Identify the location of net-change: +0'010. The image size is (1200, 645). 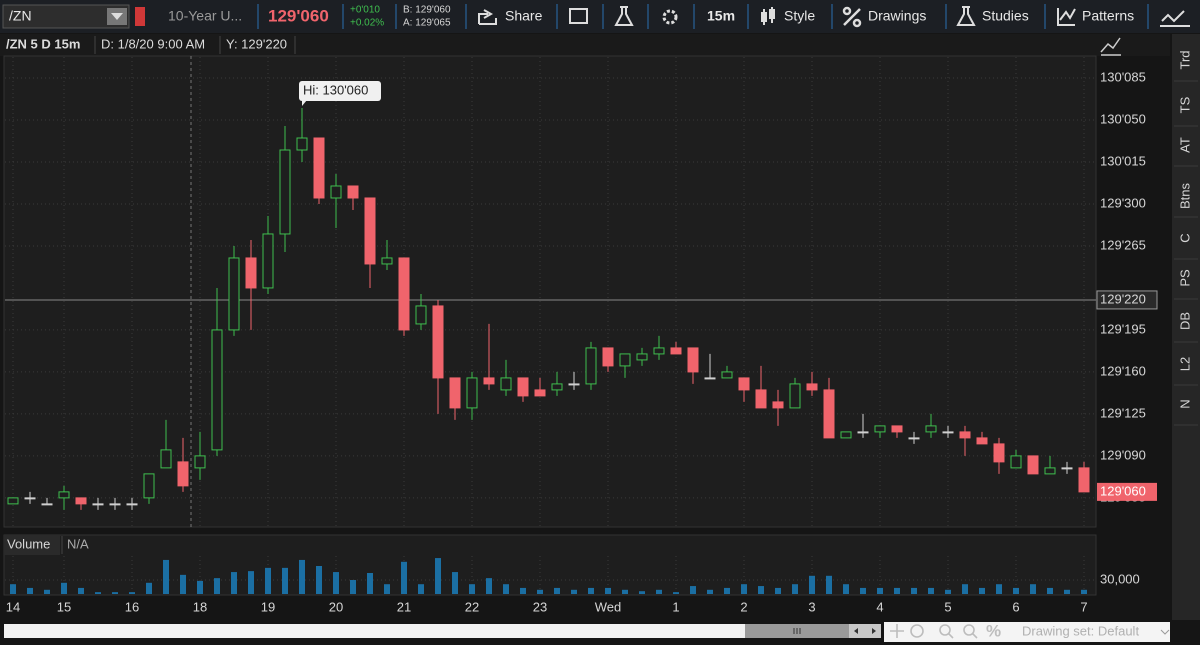
(365, 10).